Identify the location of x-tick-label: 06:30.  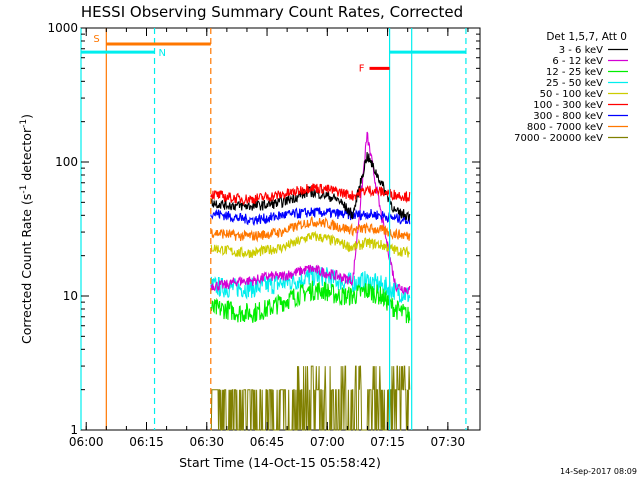
(206, 442).